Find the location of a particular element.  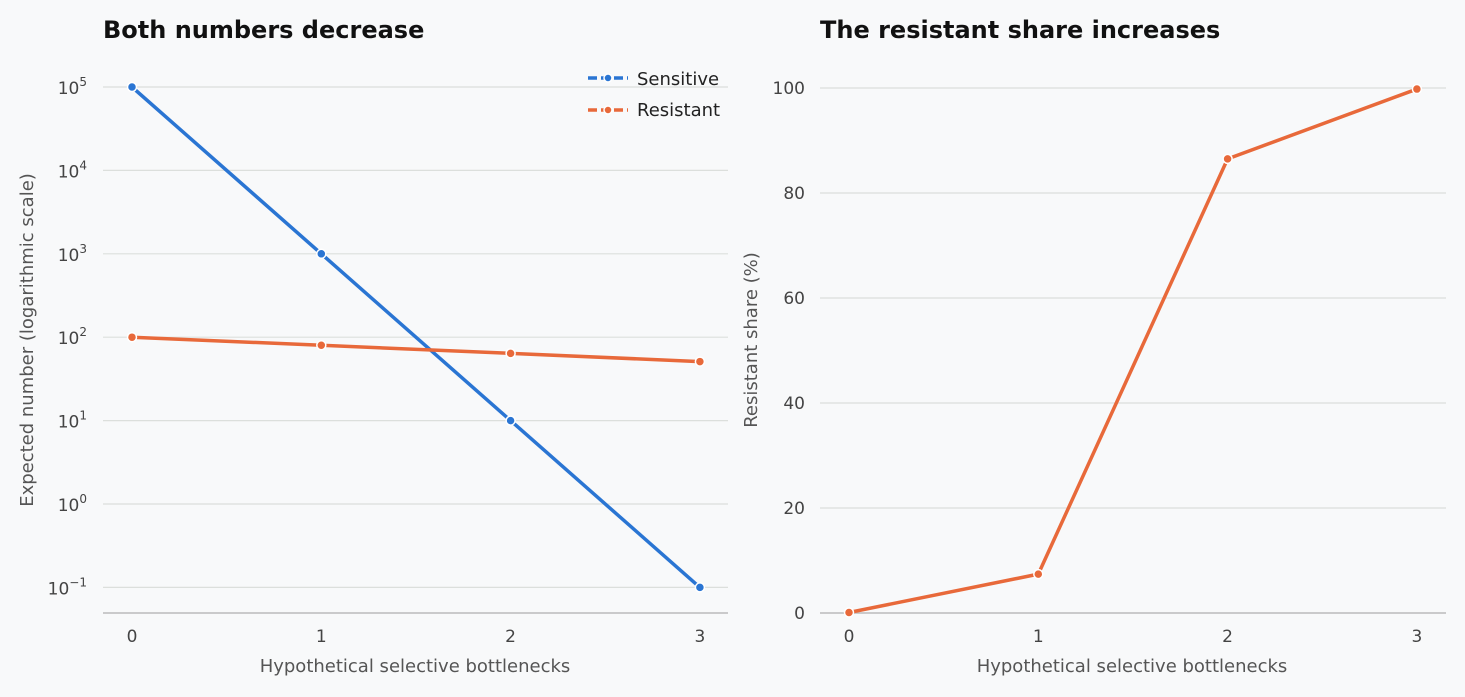

series-line-resistant is located at coordinates (415, 349).